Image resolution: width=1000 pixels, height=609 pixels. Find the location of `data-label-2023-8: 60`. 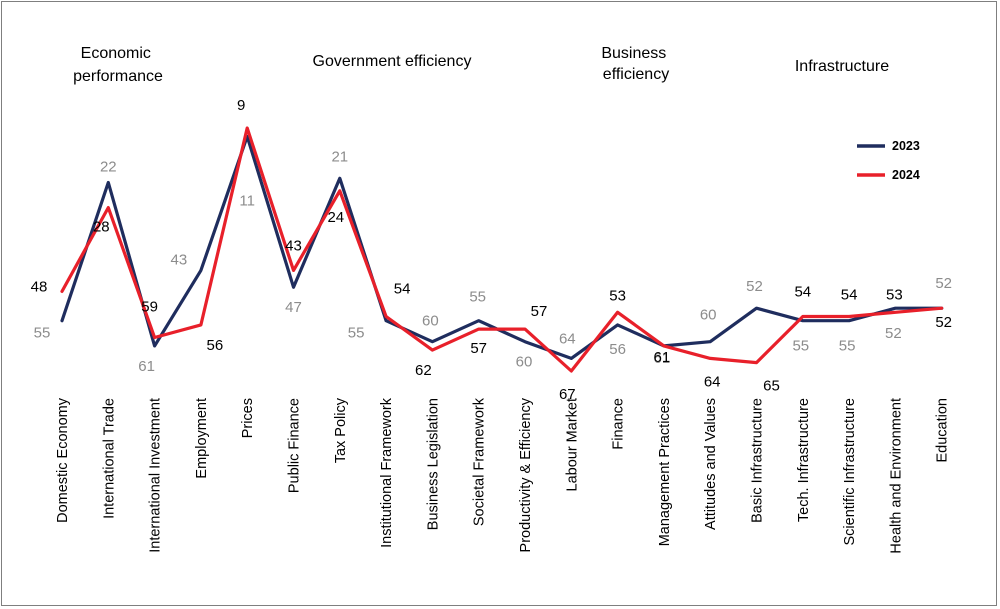

data-label-2023-8: 60 is located at coordinates (430, 321).